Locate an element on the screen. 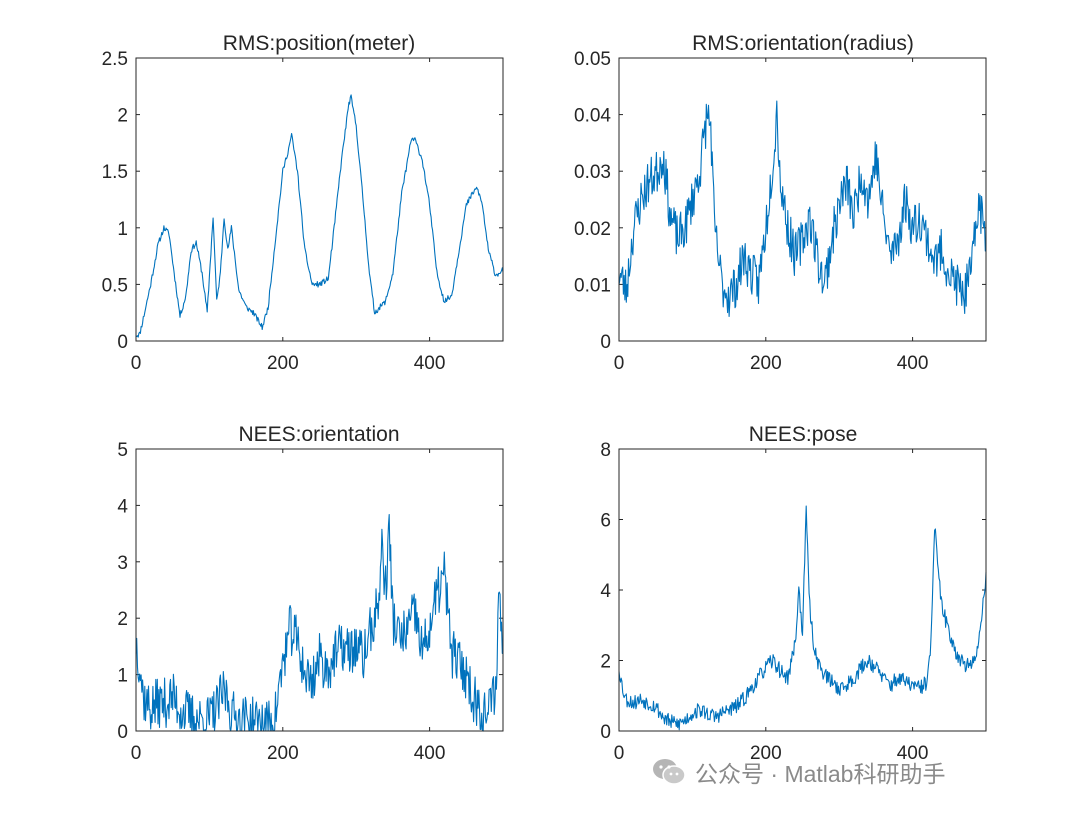 The width and height of the screenshot is (1080, 814). y-tick-label: 0.05 is located at coordinates (592, 59).